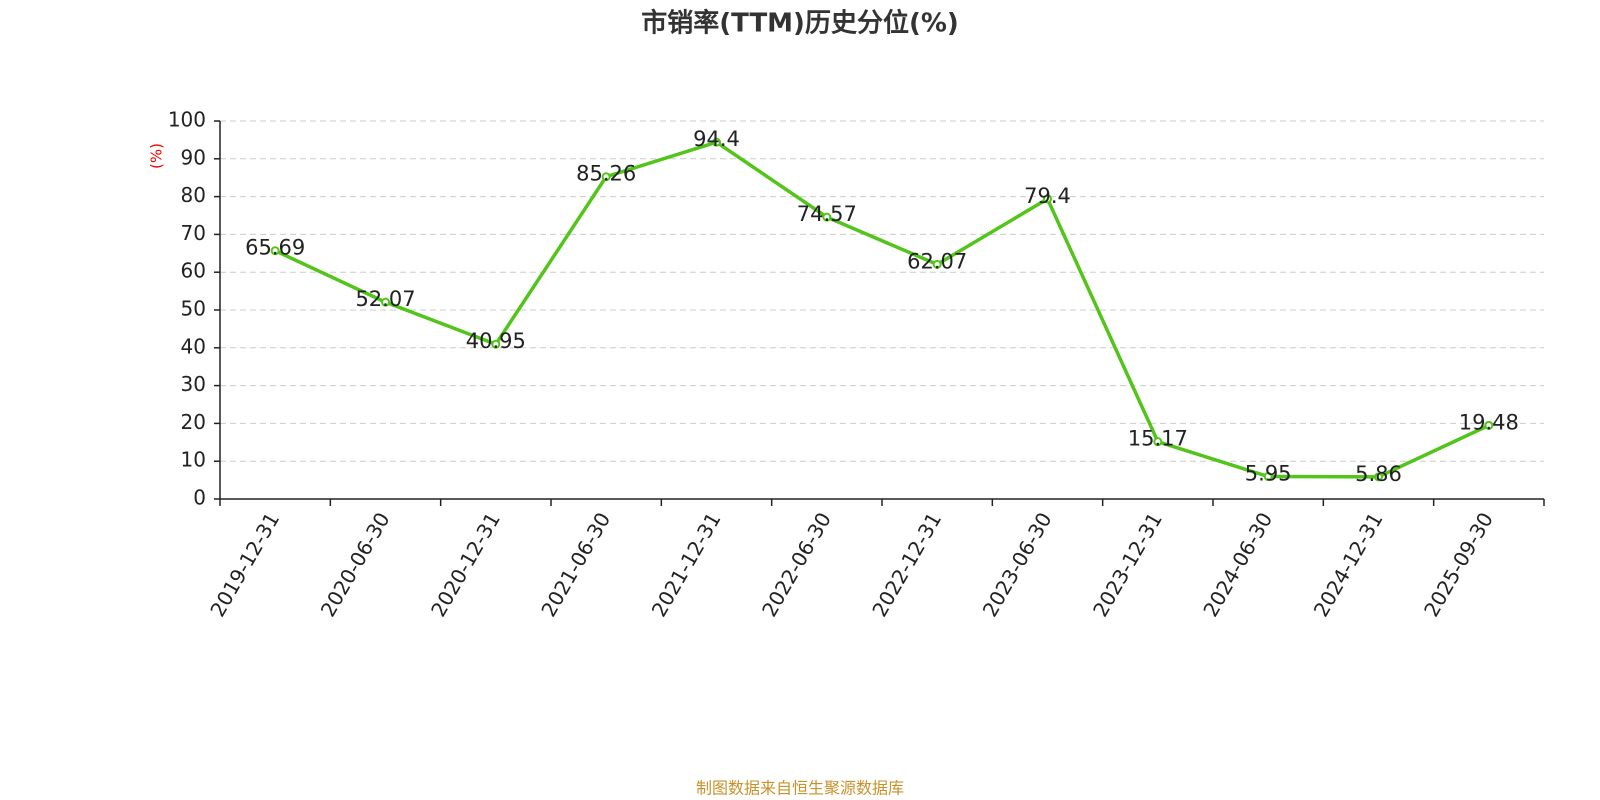  Describe the element at coordinates (906, 564) in the screenshot. I see `x-tick-label: 2022-12-31` at that location.